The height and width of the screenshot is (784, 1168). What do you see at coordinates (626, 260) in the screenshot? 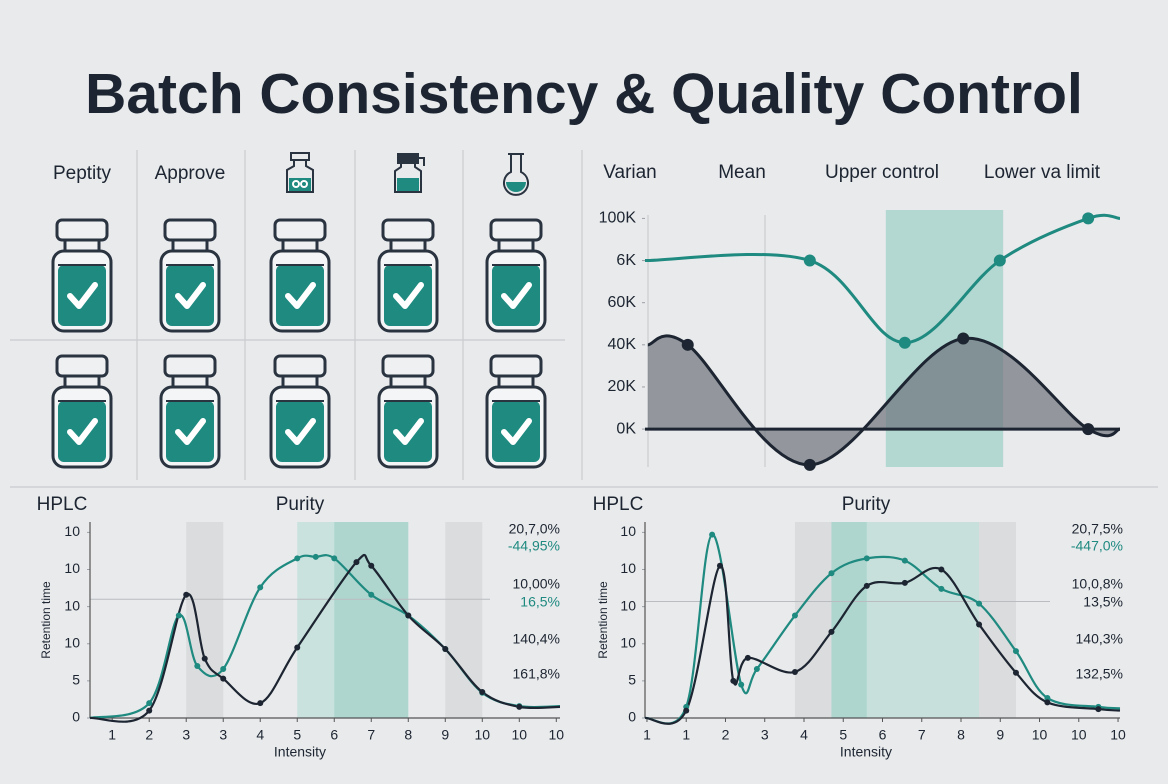
I see `y-tick-label: 6K` at bounding box center [626, 260].